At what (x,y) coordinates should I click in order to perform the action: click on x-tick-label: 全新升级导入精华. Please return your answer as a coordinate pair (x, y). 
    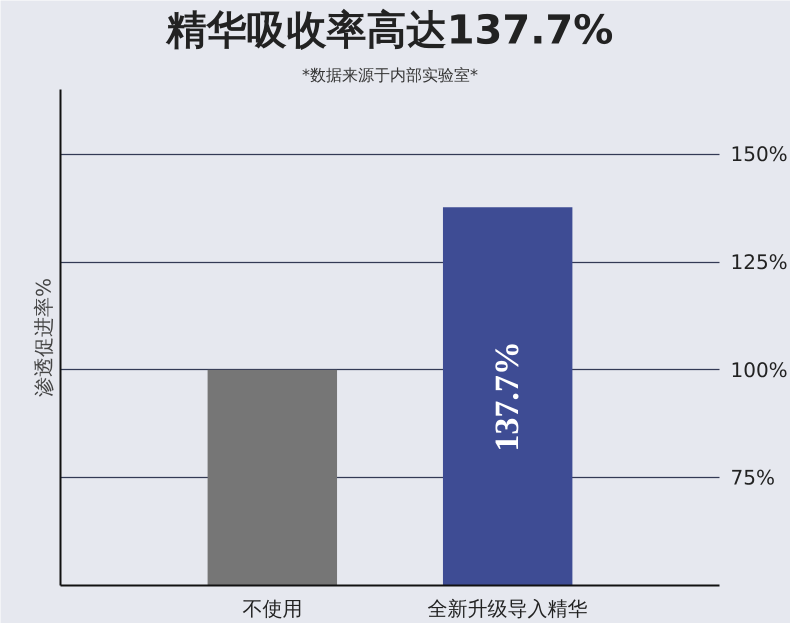
    Looking at the image, I should click on (508, 608).